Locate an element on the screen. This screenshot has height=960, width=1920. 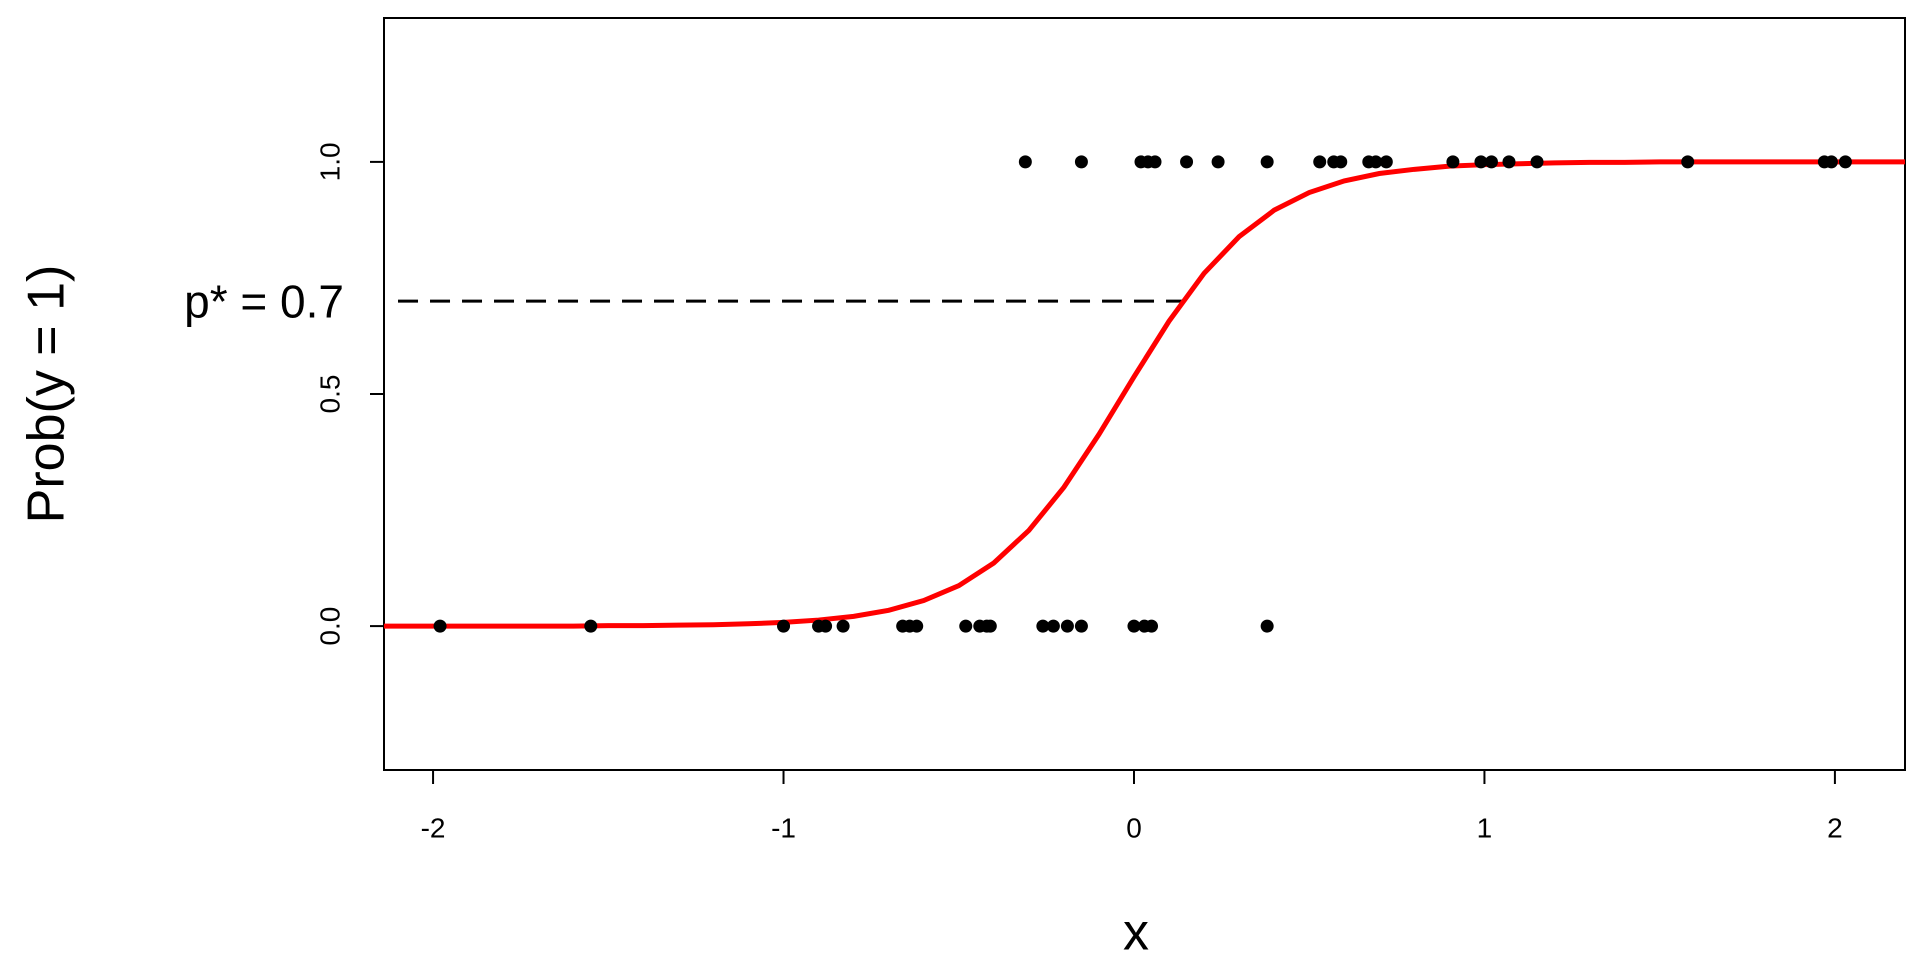
x-axis-label: x is located at coordinates (1136, 932).